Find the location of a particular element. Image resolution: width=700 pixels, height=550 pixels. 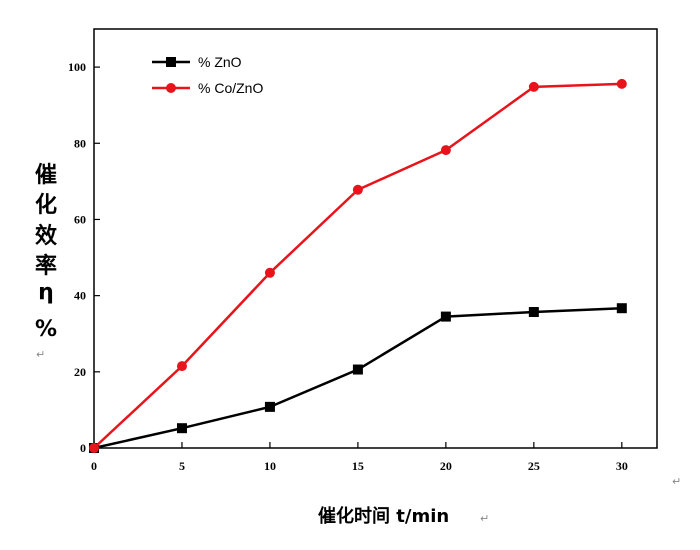

y-tick-label: 100 is located at coordinates (77, 67).